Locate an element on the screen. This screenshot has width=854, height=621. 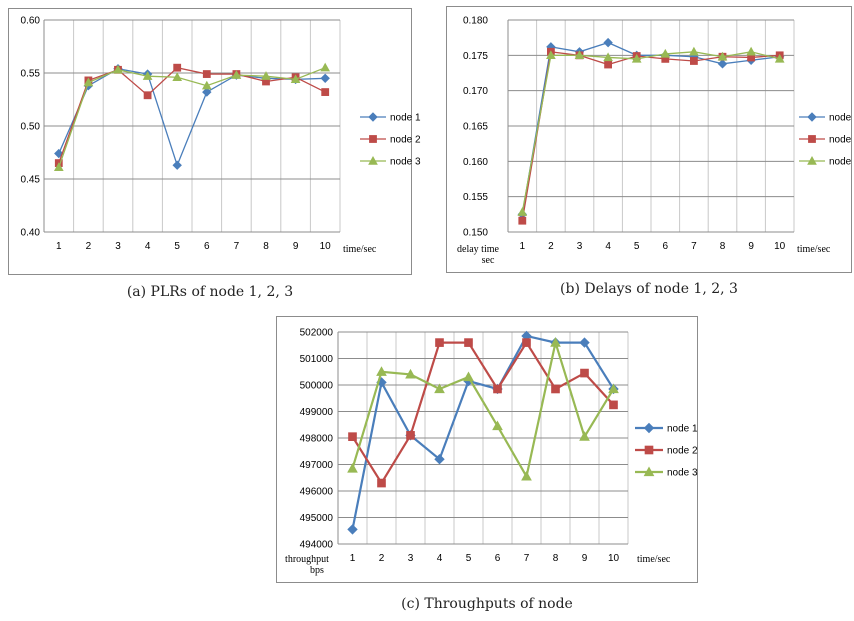
y-tick-label: 498000 is located at coordinates (317, 439).